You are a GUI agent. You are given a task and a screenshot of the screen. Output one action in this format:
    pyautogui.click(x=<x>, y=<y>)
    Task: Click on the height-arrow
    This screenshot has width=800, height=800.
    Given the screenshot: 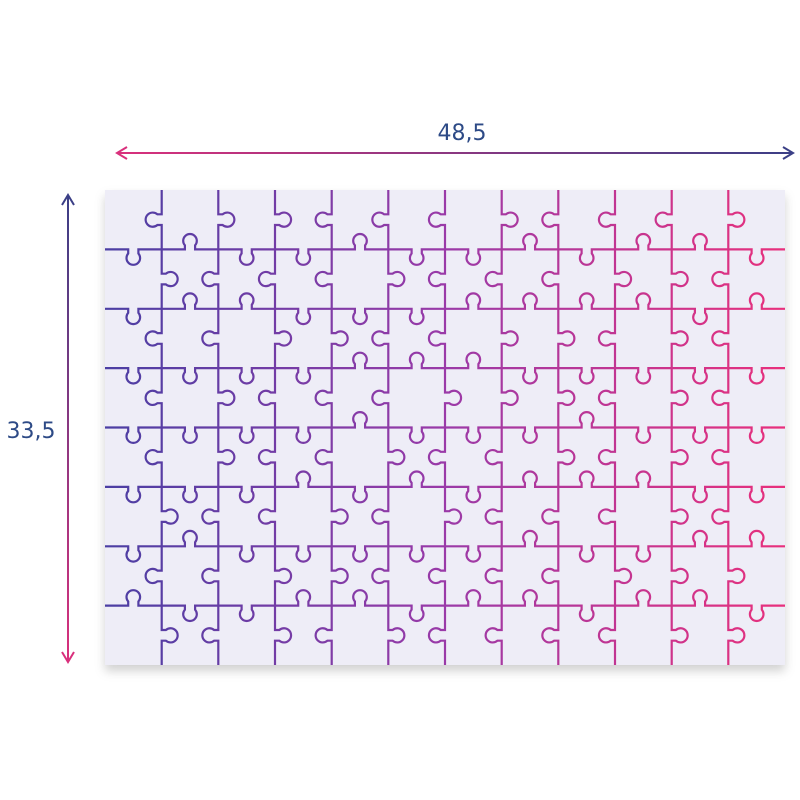 What is the action you would take?
    pyautogui.click(x=68, y=428)
    